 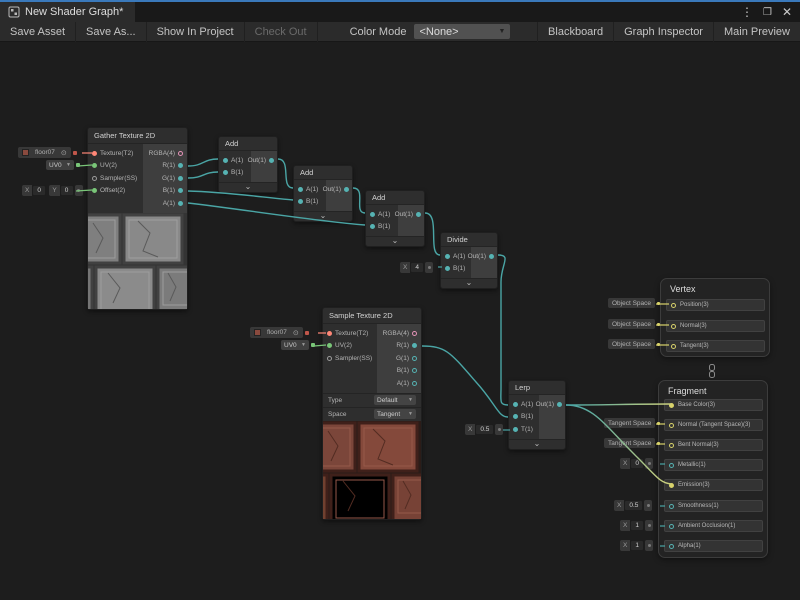 I want to click on fragment-emission-row: Emission(3), so click(x=713, y=485).